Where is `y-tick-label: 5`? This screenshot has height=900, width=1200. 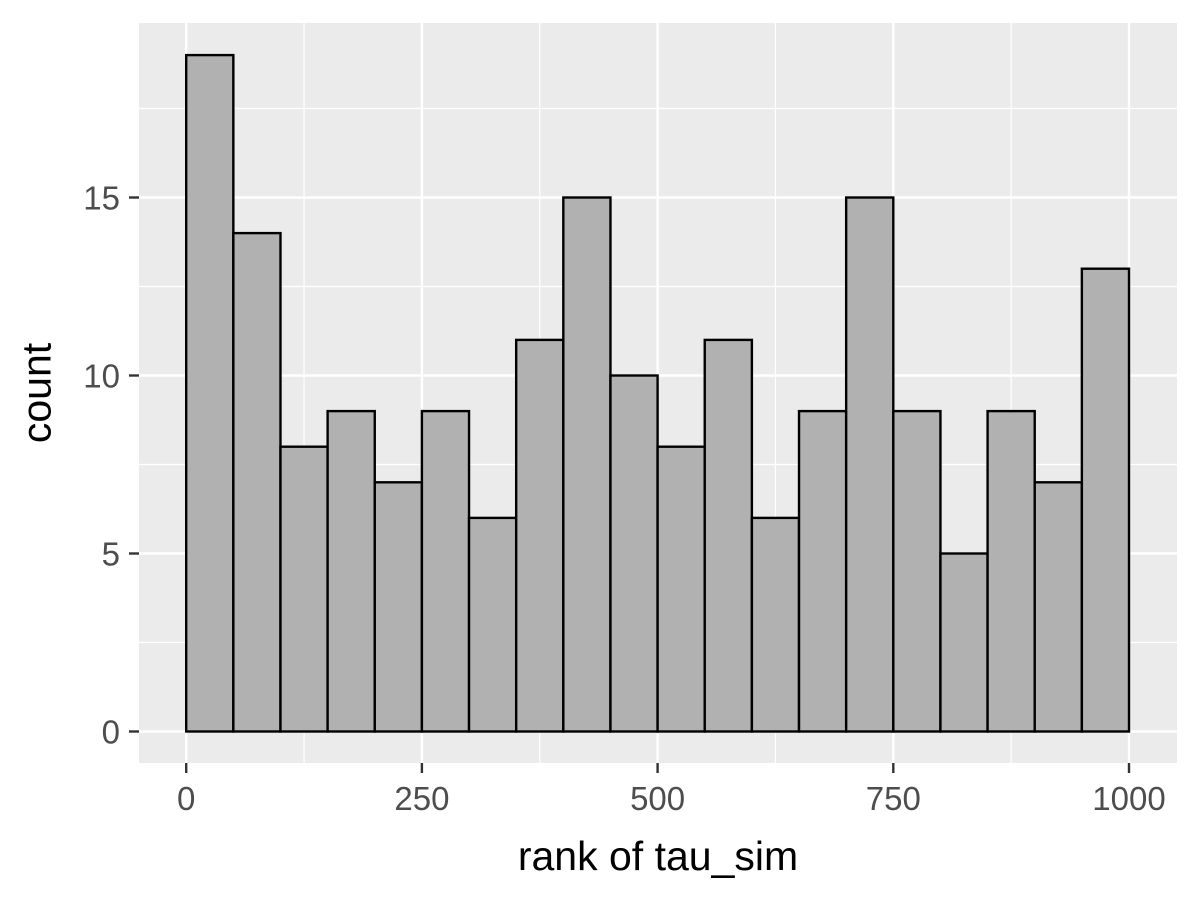
y-tick-label: 5 is located at coordinates (111, 554).